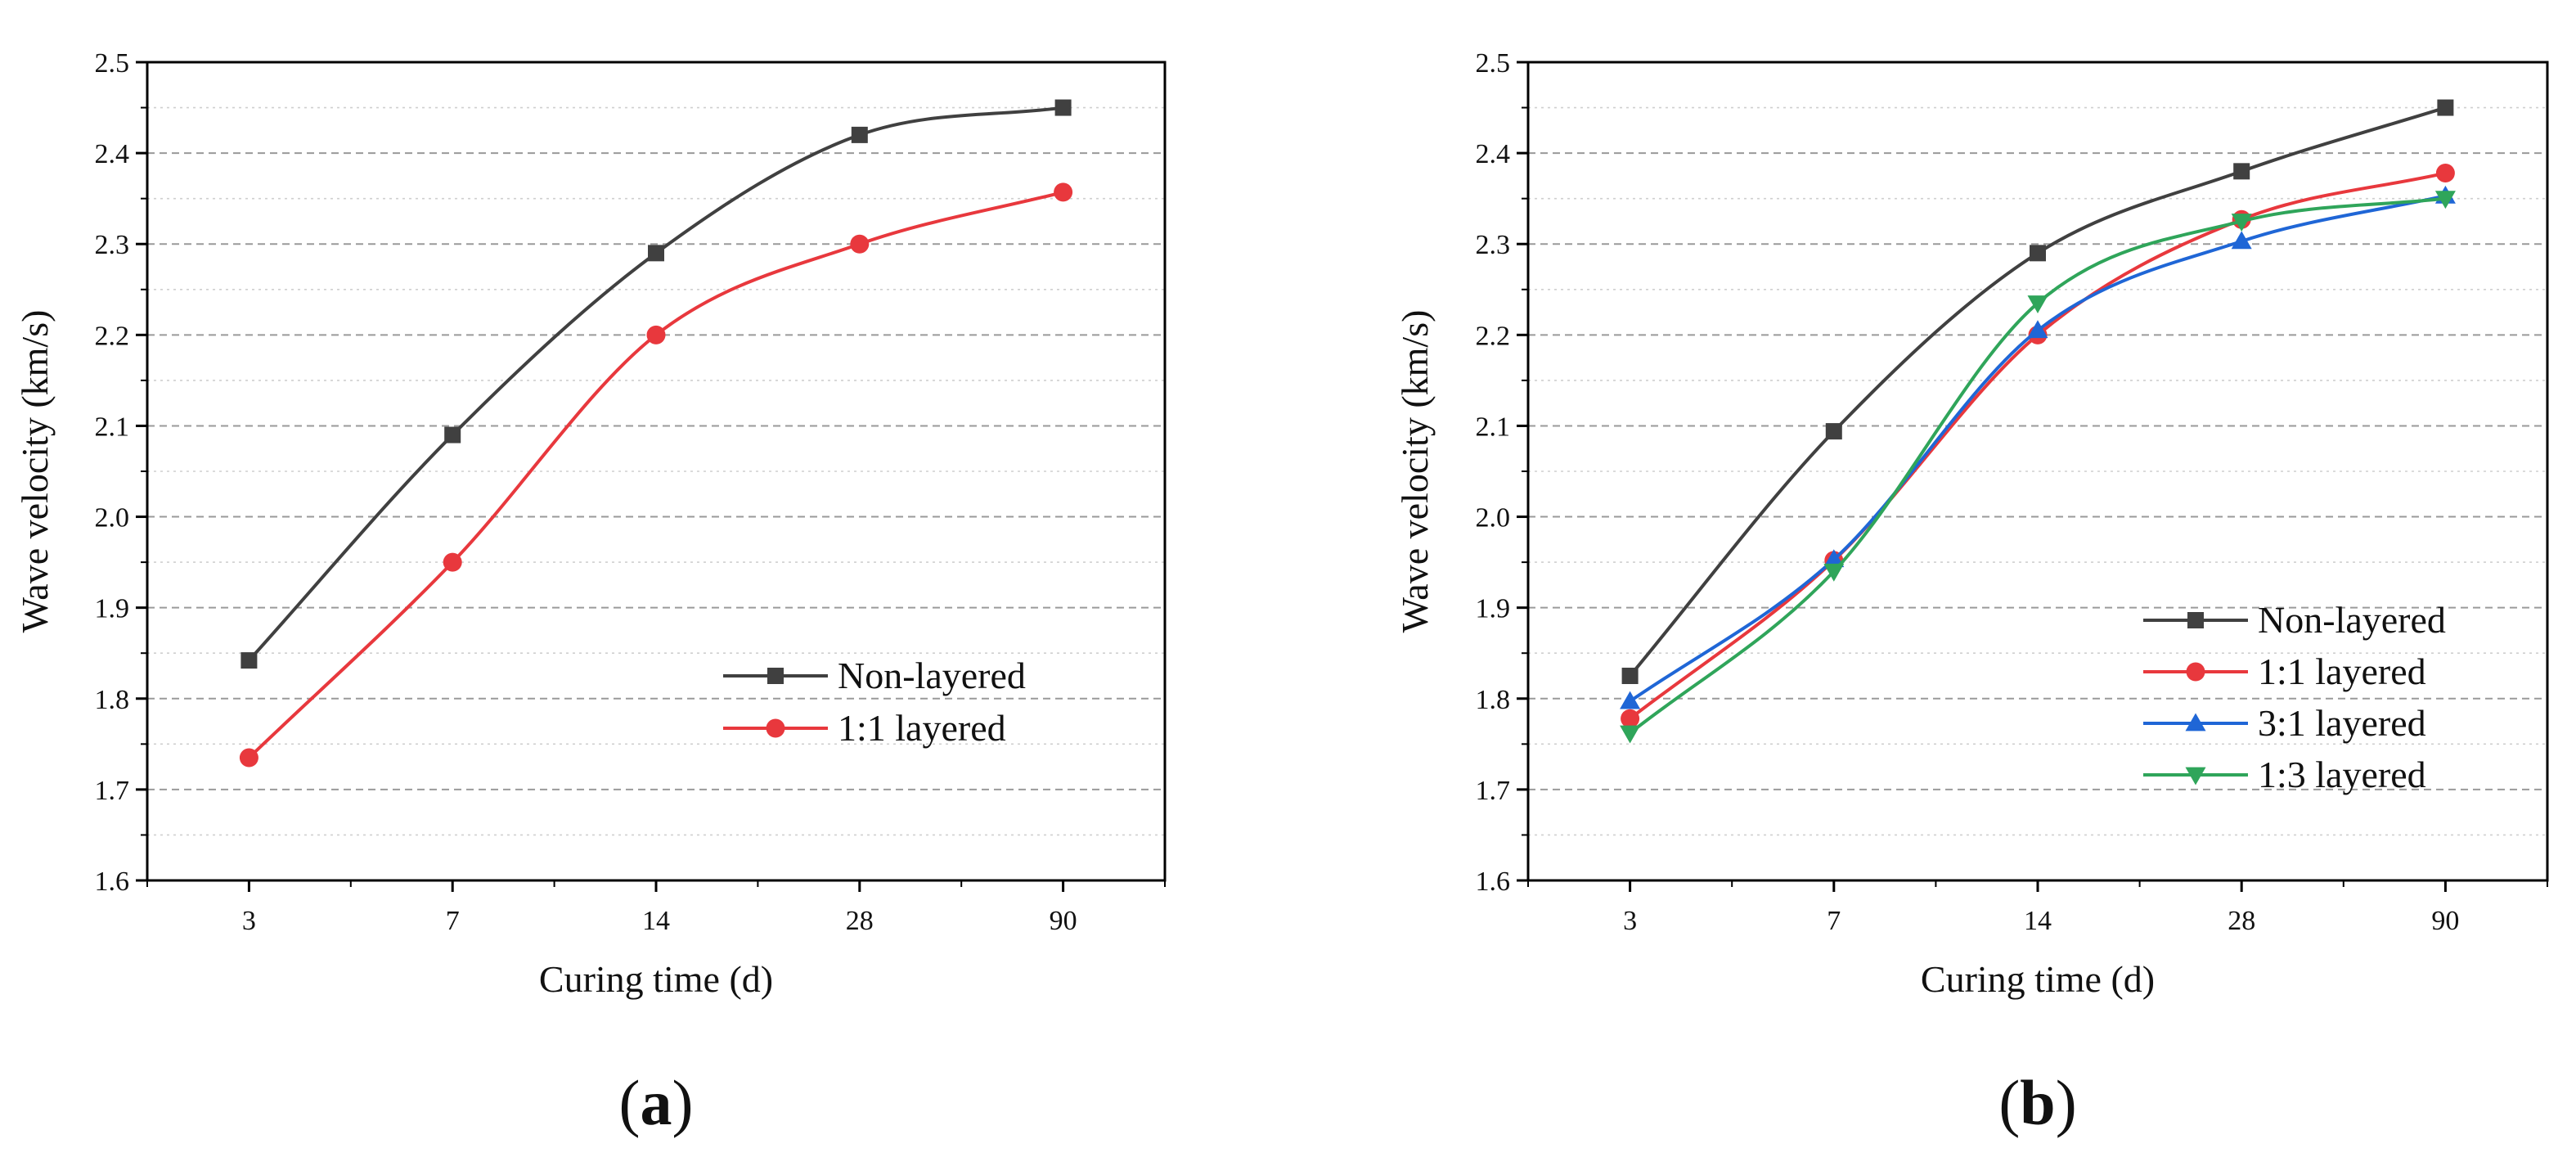 The image size is (2576, 1166). I want to click on panel-label: (a), so click(657, 1102).